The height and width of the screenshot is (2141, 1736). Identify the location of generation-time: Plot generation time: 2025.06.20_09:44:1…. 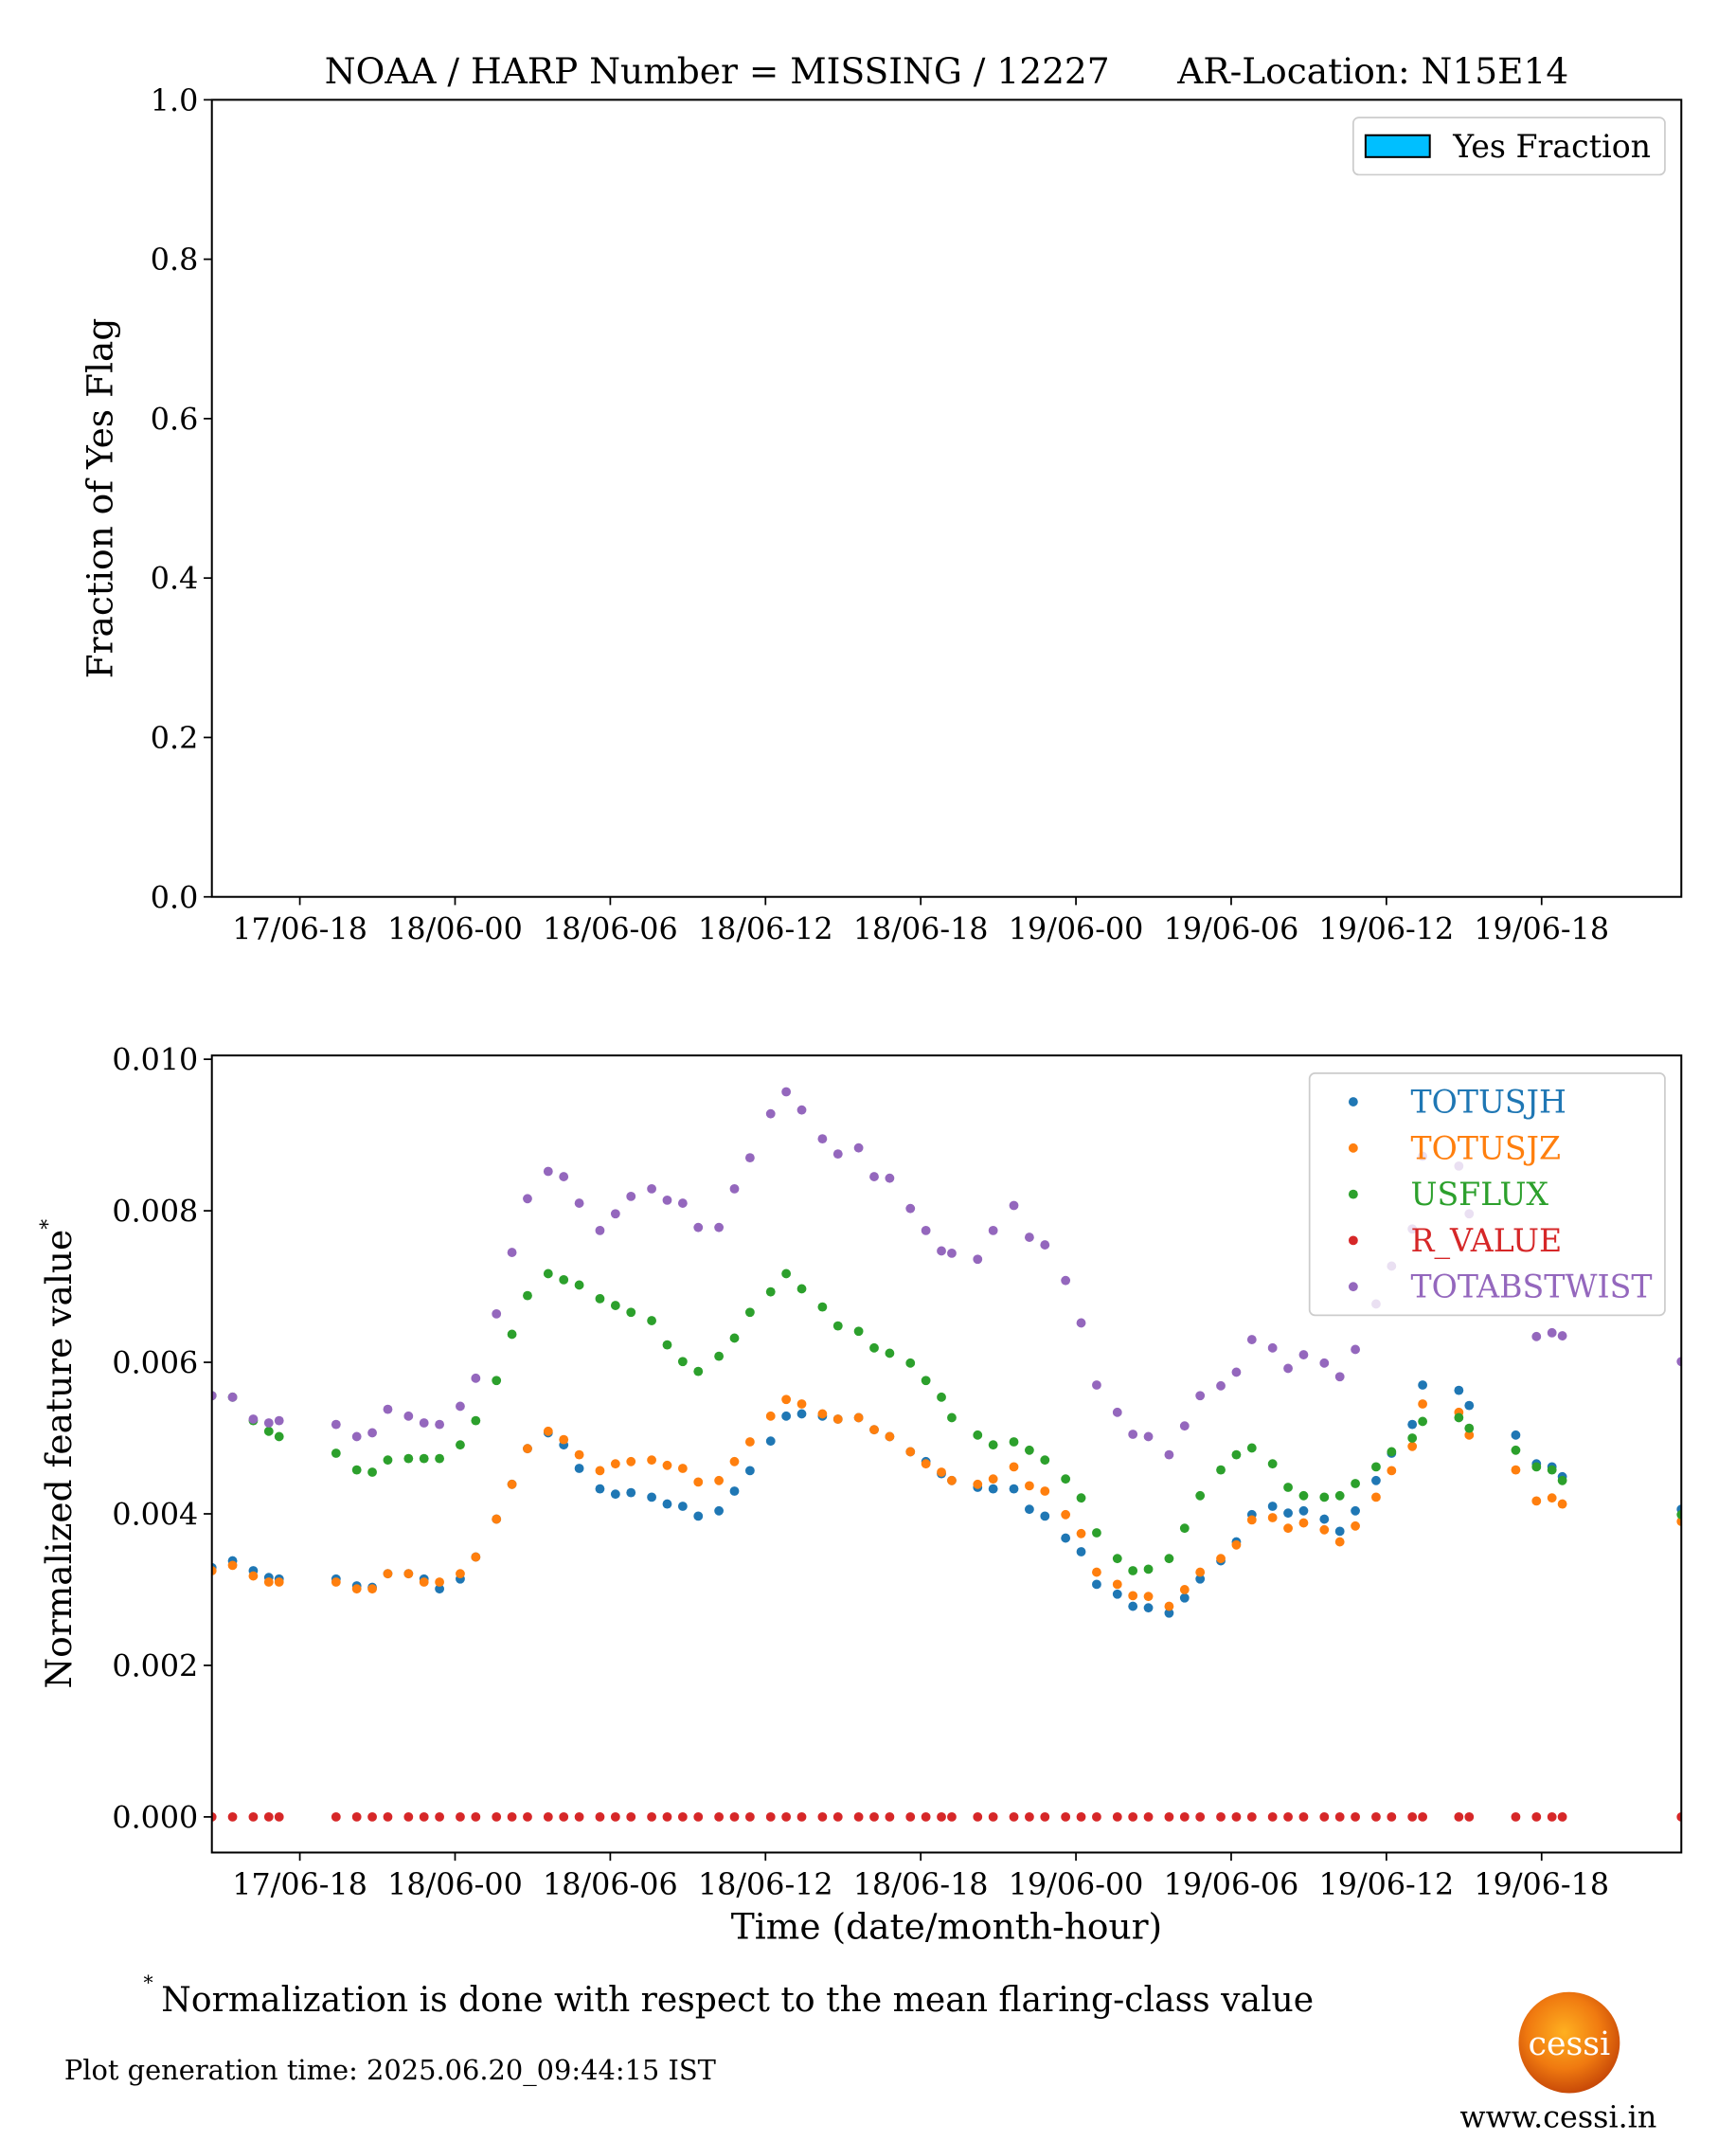
(390, 2071).